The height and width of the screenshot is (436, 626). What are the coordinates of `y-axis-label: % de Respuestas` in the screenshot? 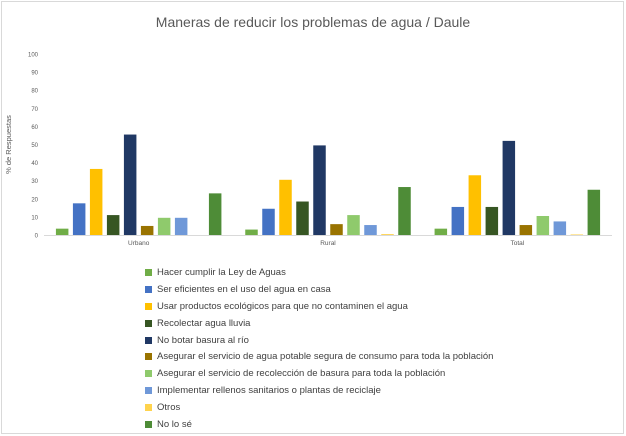 It's located at (8, 144).